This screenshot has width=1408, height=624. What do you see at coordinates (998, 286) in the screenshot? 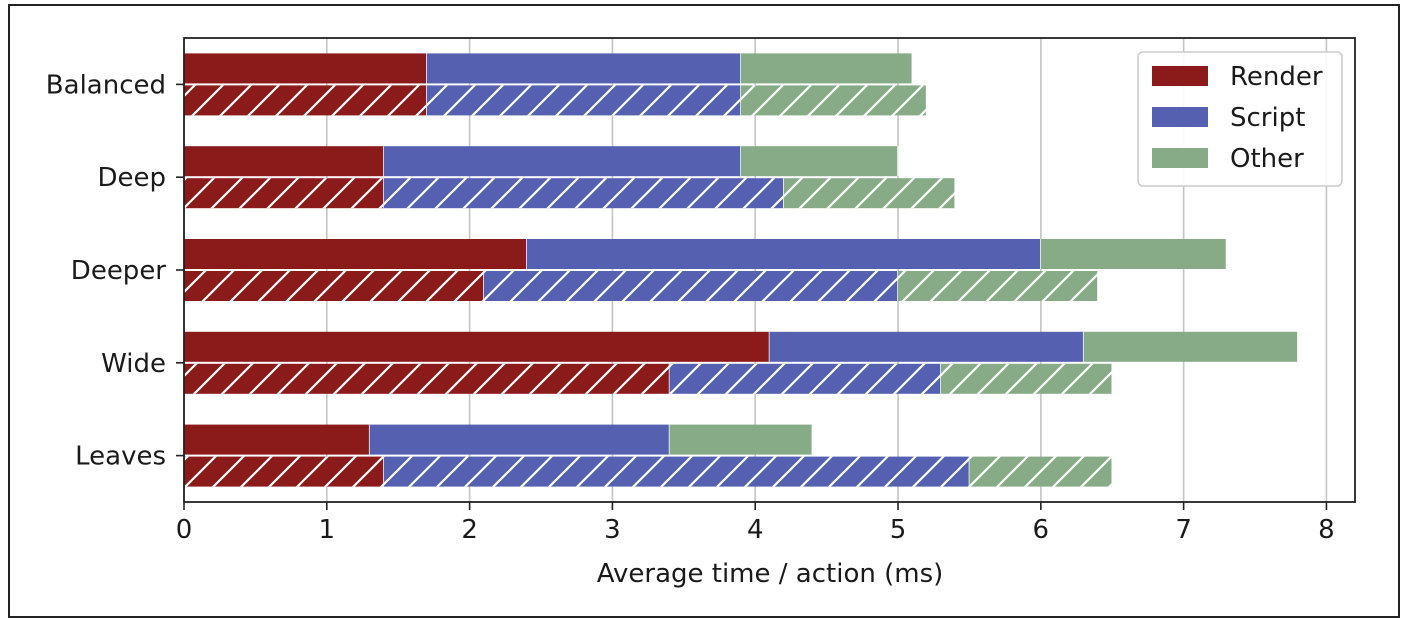
I see `hatch-deeper-other` at bounding box center [998, 286].